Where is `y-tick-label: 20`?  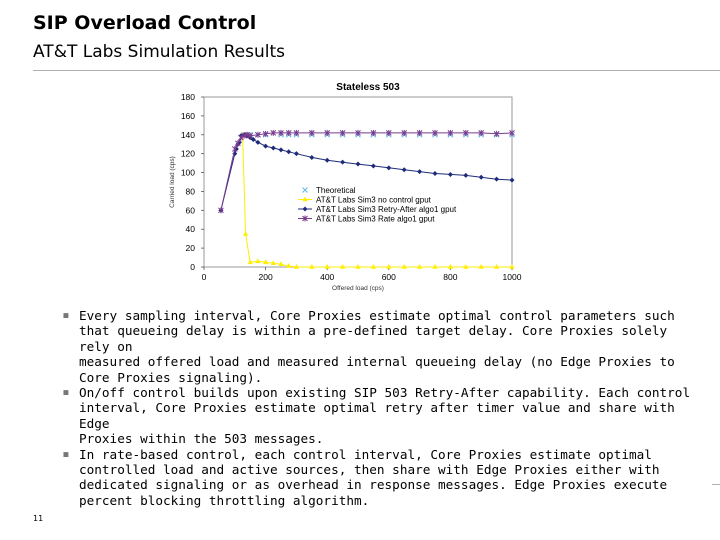
y-tick-label: 20 is located at coordinates (191, 248).